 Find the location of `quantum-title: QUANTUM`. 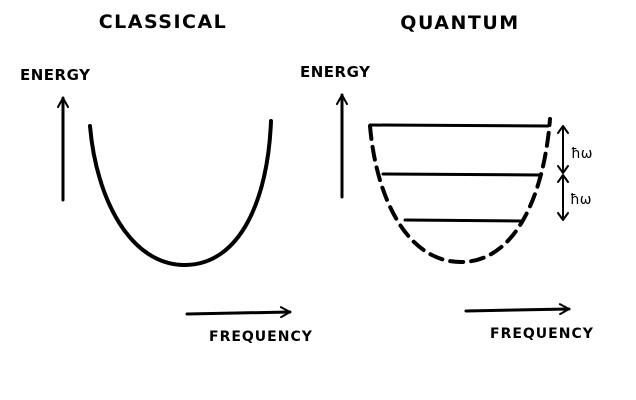

quantum-title: QUANTUM is located at coordinates (459, 23).